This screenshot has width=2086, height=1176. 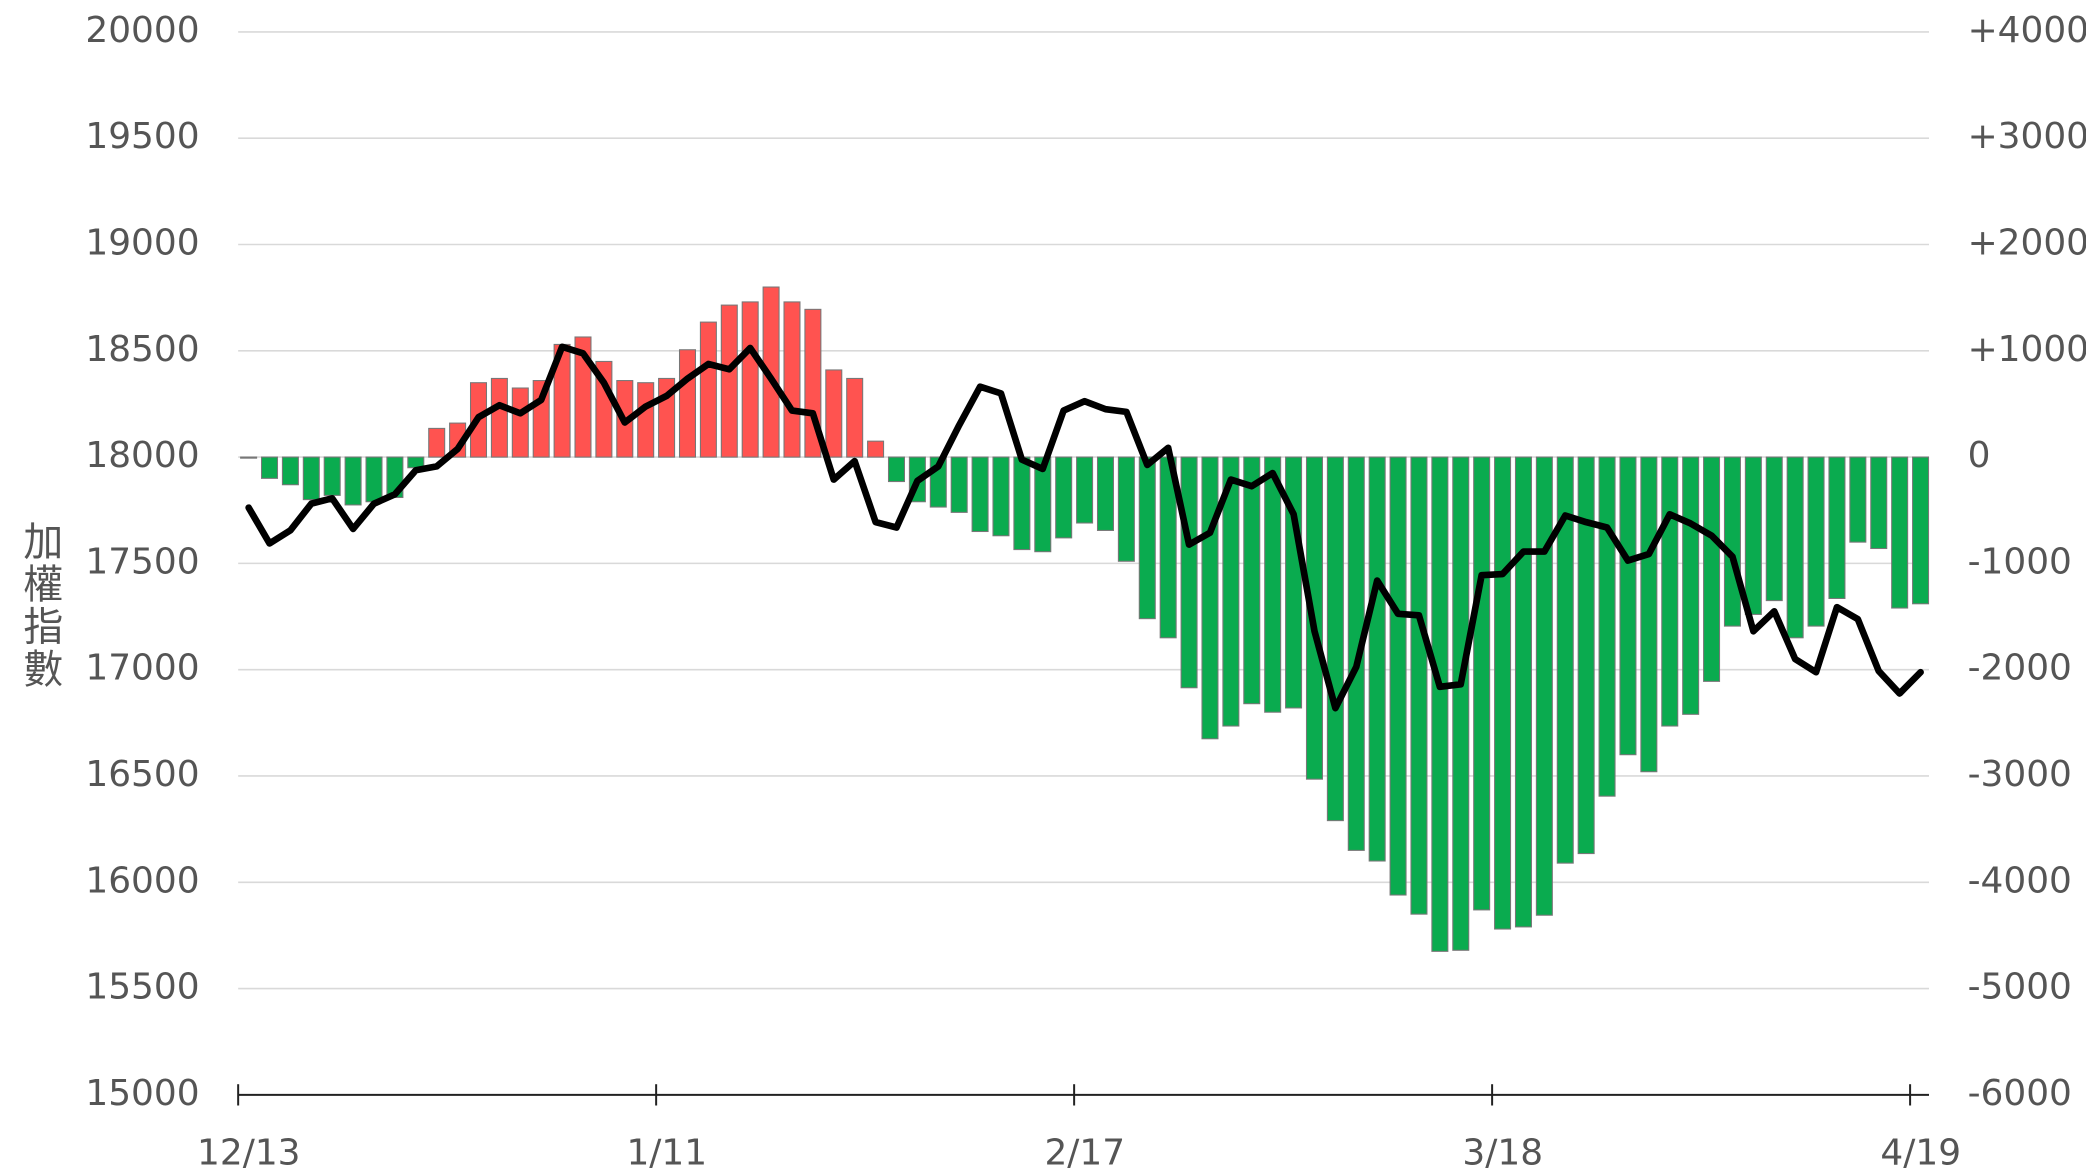 What do you see at coordinates (142, 349) in the screenshot?
I see `y-tick-label: 18500` at bounding box center [142, 349].